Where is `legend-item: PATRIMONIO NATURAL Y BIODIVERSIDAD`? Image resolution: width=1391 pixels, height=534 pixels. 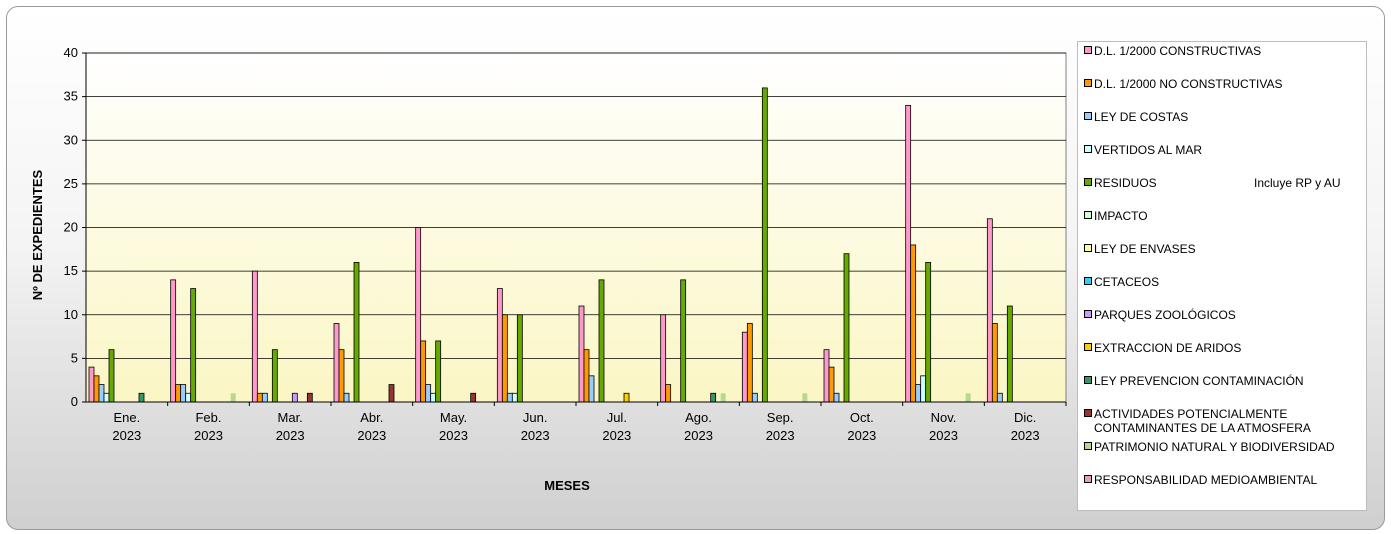
legend-item: PATRIMONIO NATURAL Y BIODIVERSIDAD is located at coordinates (1209, 447).